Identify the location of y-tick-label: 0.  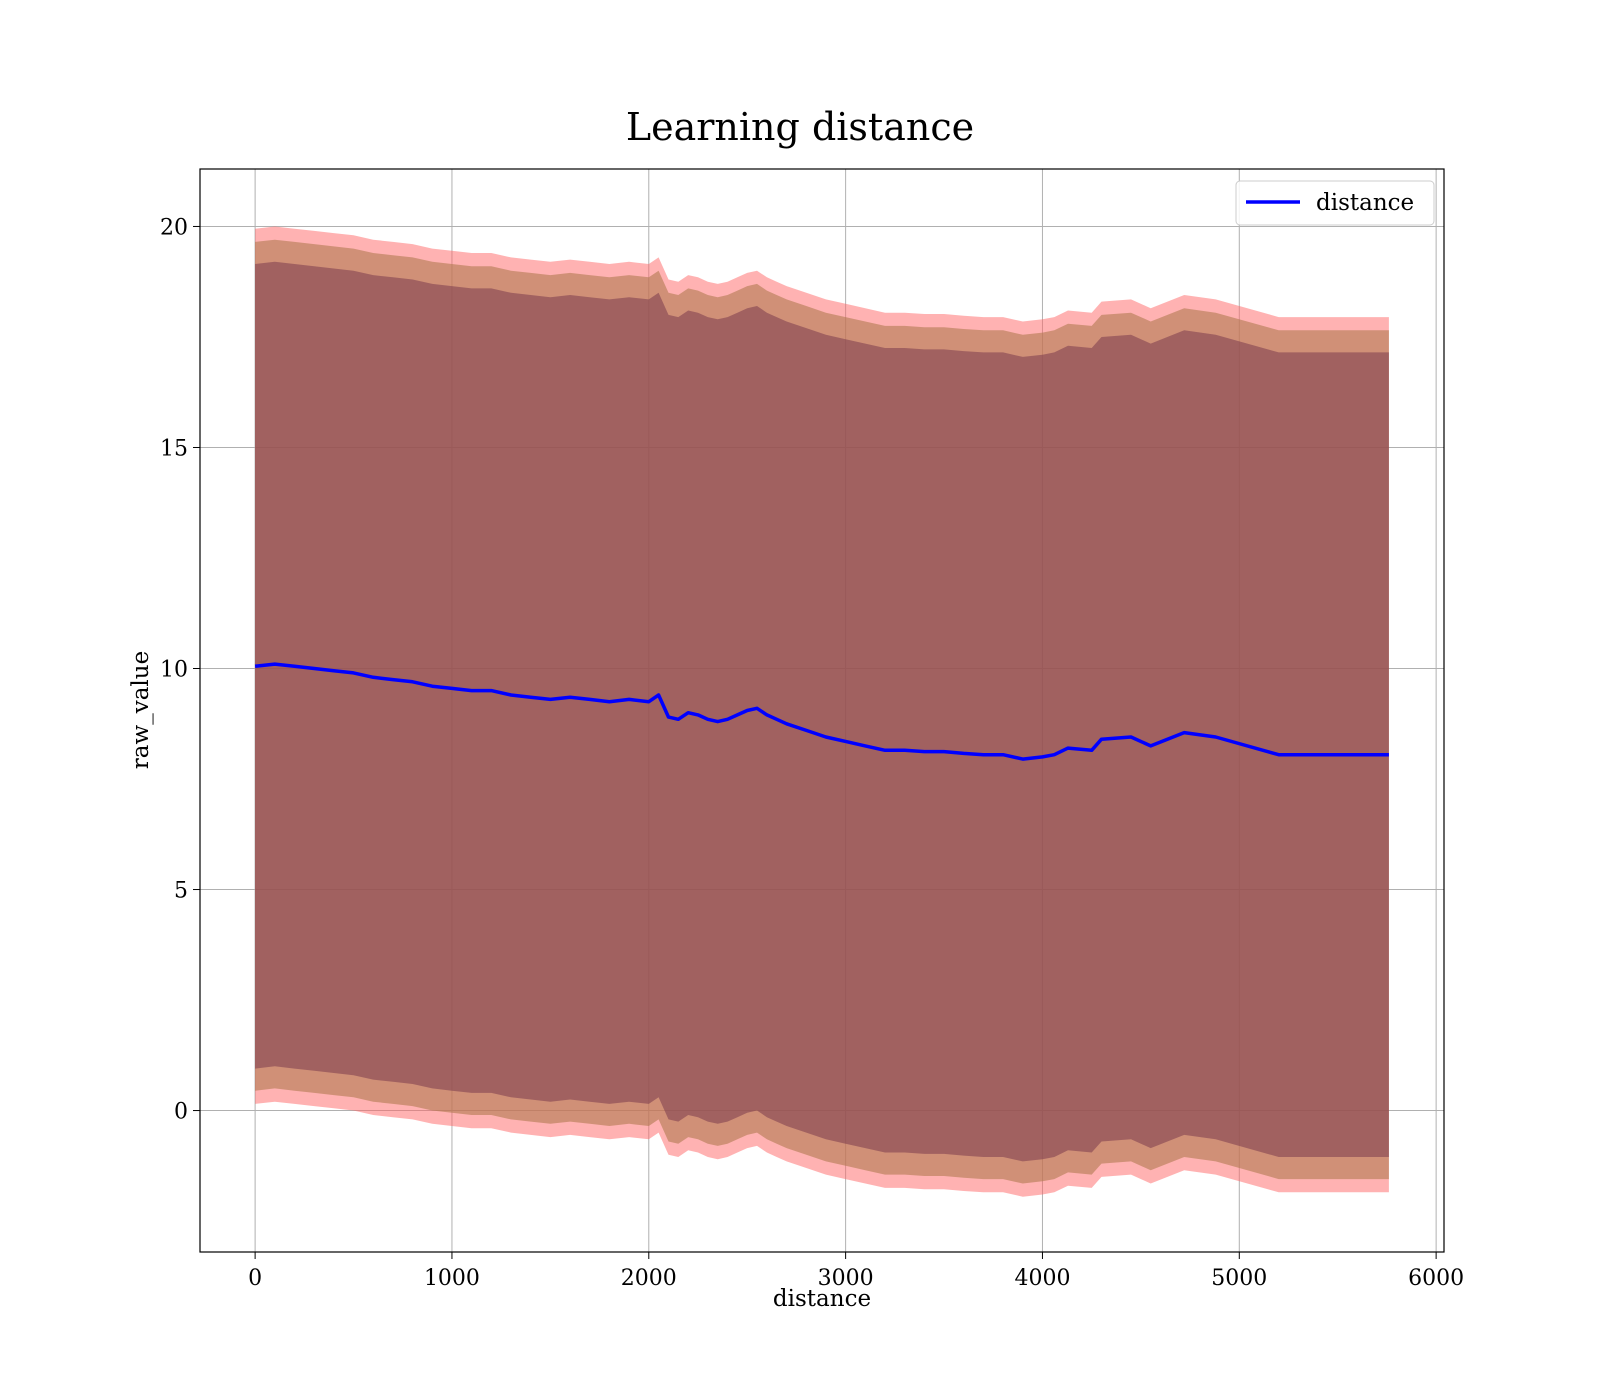
(181, 1112).